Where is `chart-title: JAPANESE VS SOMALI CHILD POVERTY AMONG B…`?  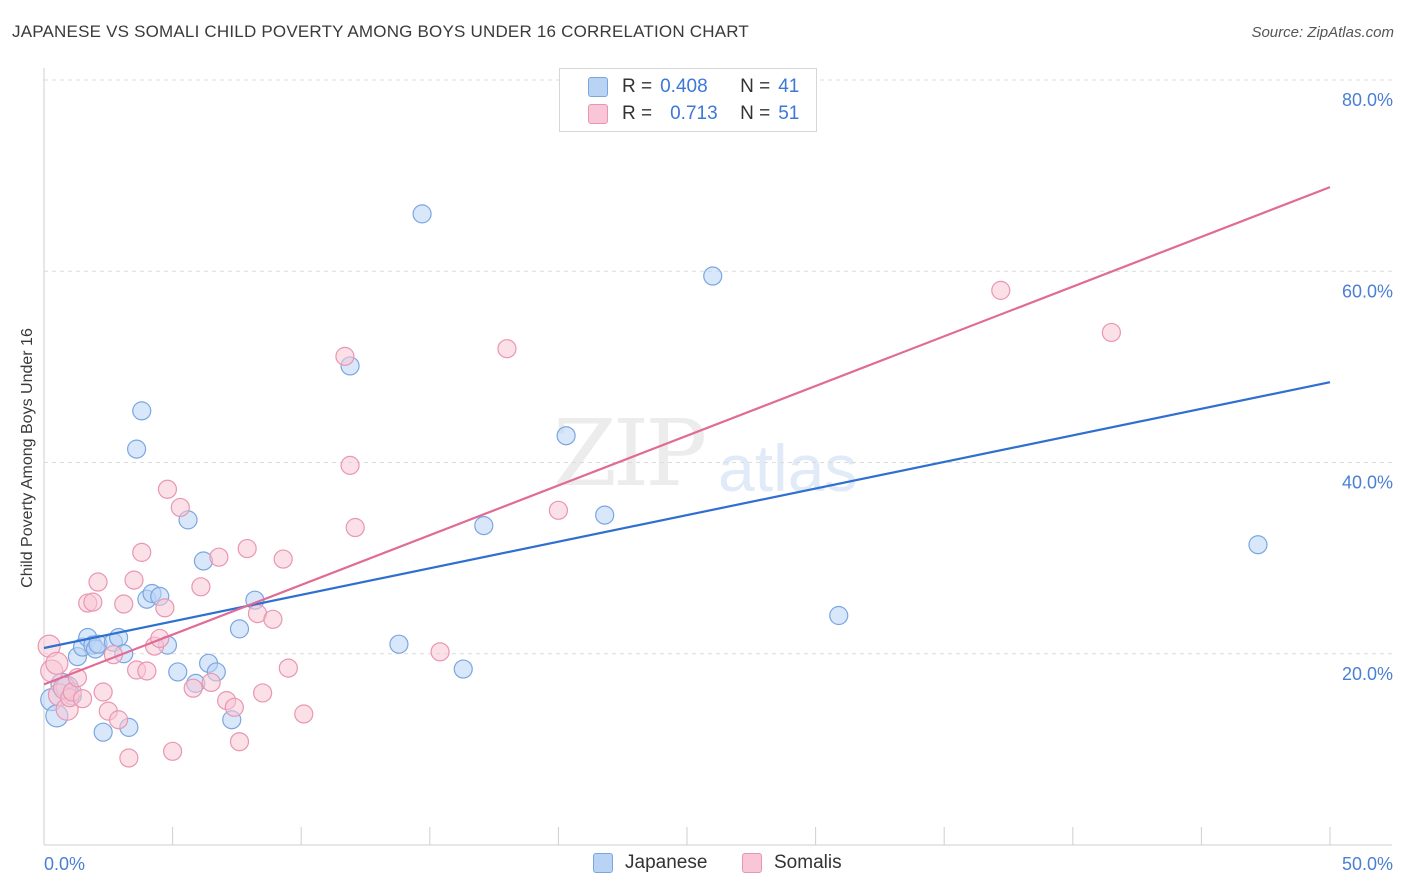
chart-title: JAPANESE VS SOMALI CHILD POVERTY AMONG B… is located at coordinates (380, 31).